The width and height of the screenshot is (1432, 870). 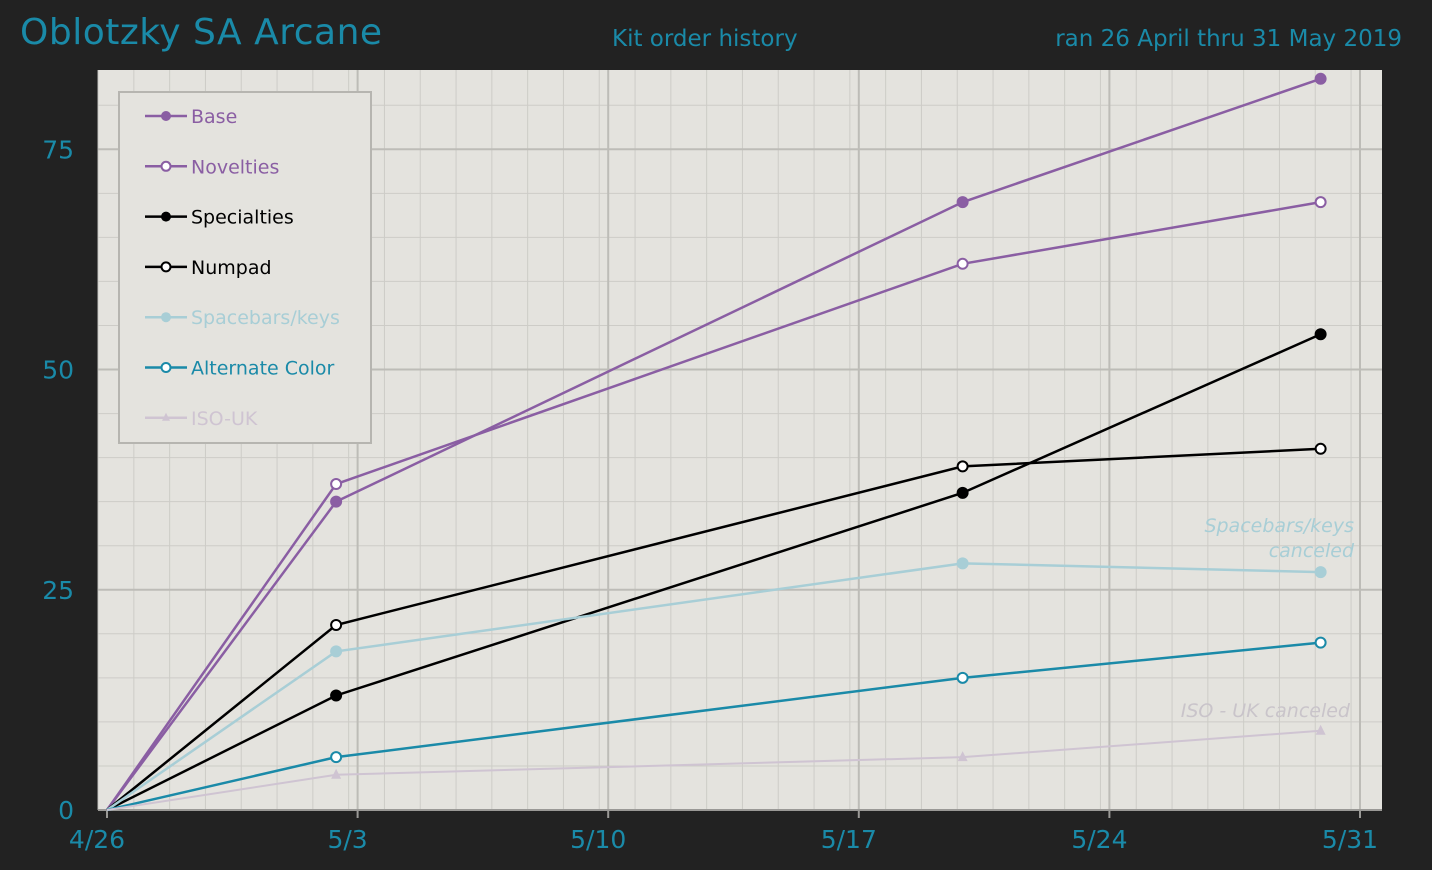 I want to click on legend-label: Base, so click(x=214, y=117).